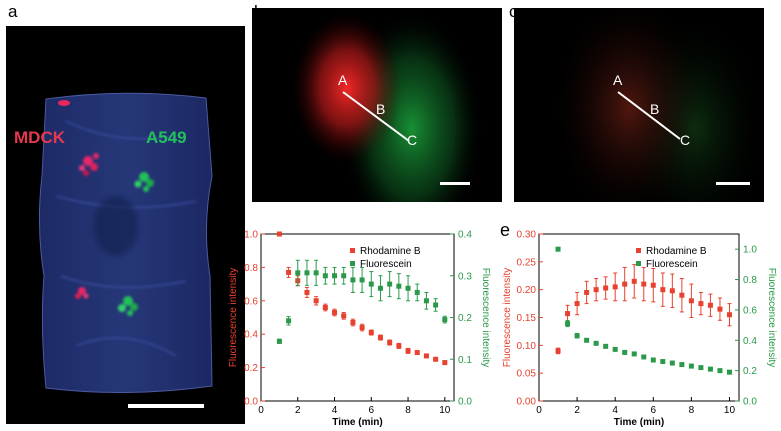  Describe the element at coordinates (750, 280) in the screenshot. I see `y-right-tick-label: 0.8` at that location.